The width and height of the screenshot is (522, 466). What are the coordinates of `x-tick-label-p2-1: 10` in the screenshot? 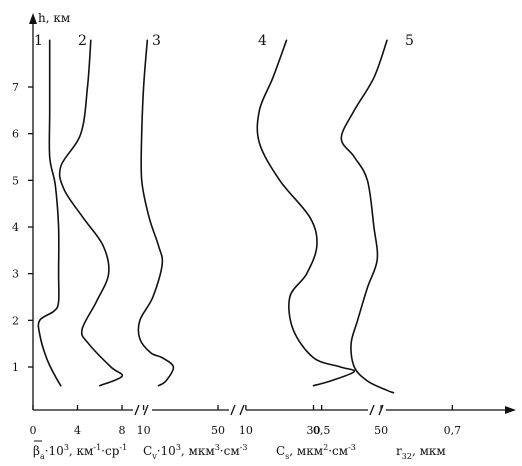 It's located at (144, 430).